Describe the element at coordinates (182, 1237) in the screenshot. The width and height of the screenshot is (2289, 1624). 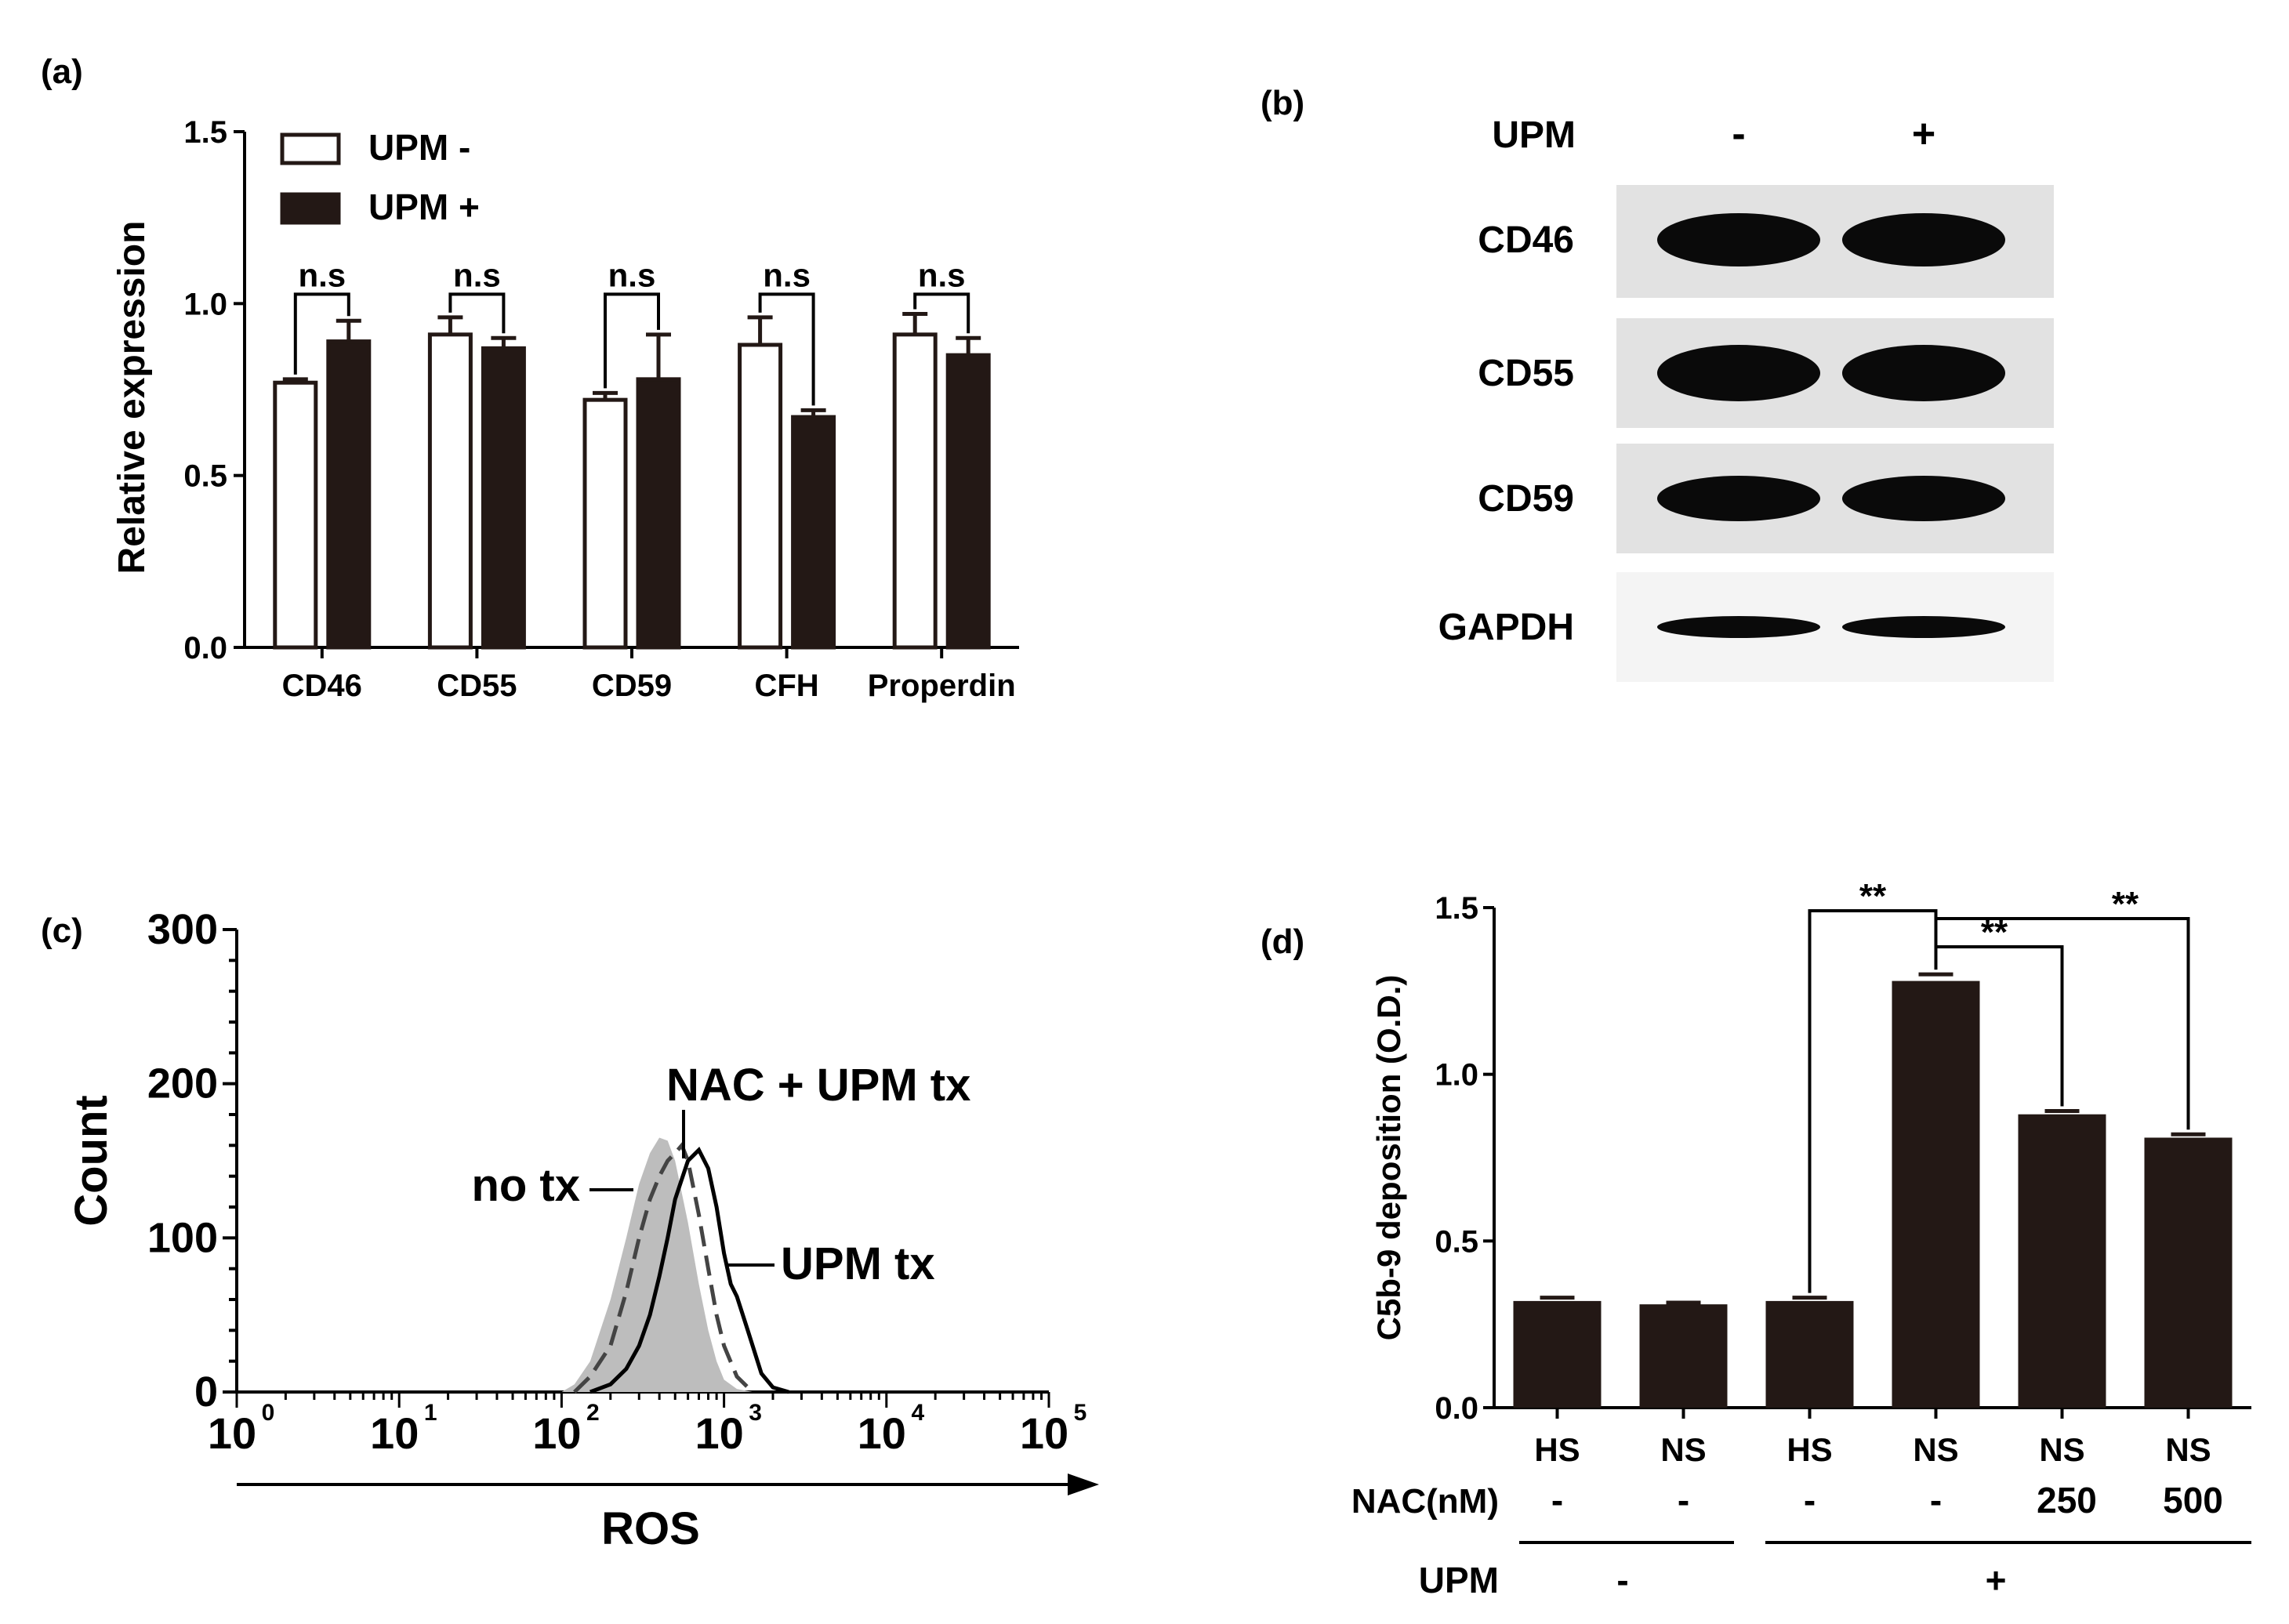
I see `c-y-tick-label: 100` at that location.